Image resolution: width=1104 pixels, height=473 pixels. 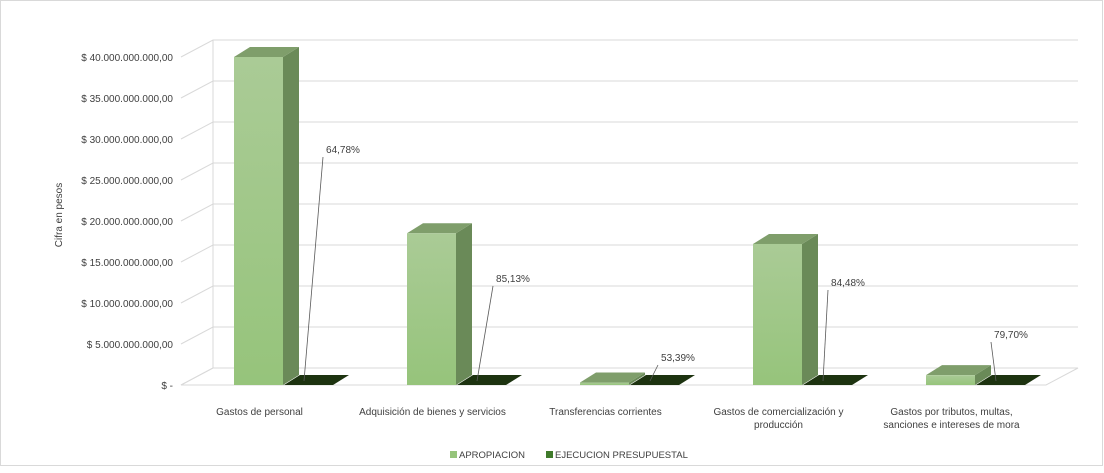 I want to click on x-tick-label: sanciones e intereses de mora, so click(x=951, y=425).